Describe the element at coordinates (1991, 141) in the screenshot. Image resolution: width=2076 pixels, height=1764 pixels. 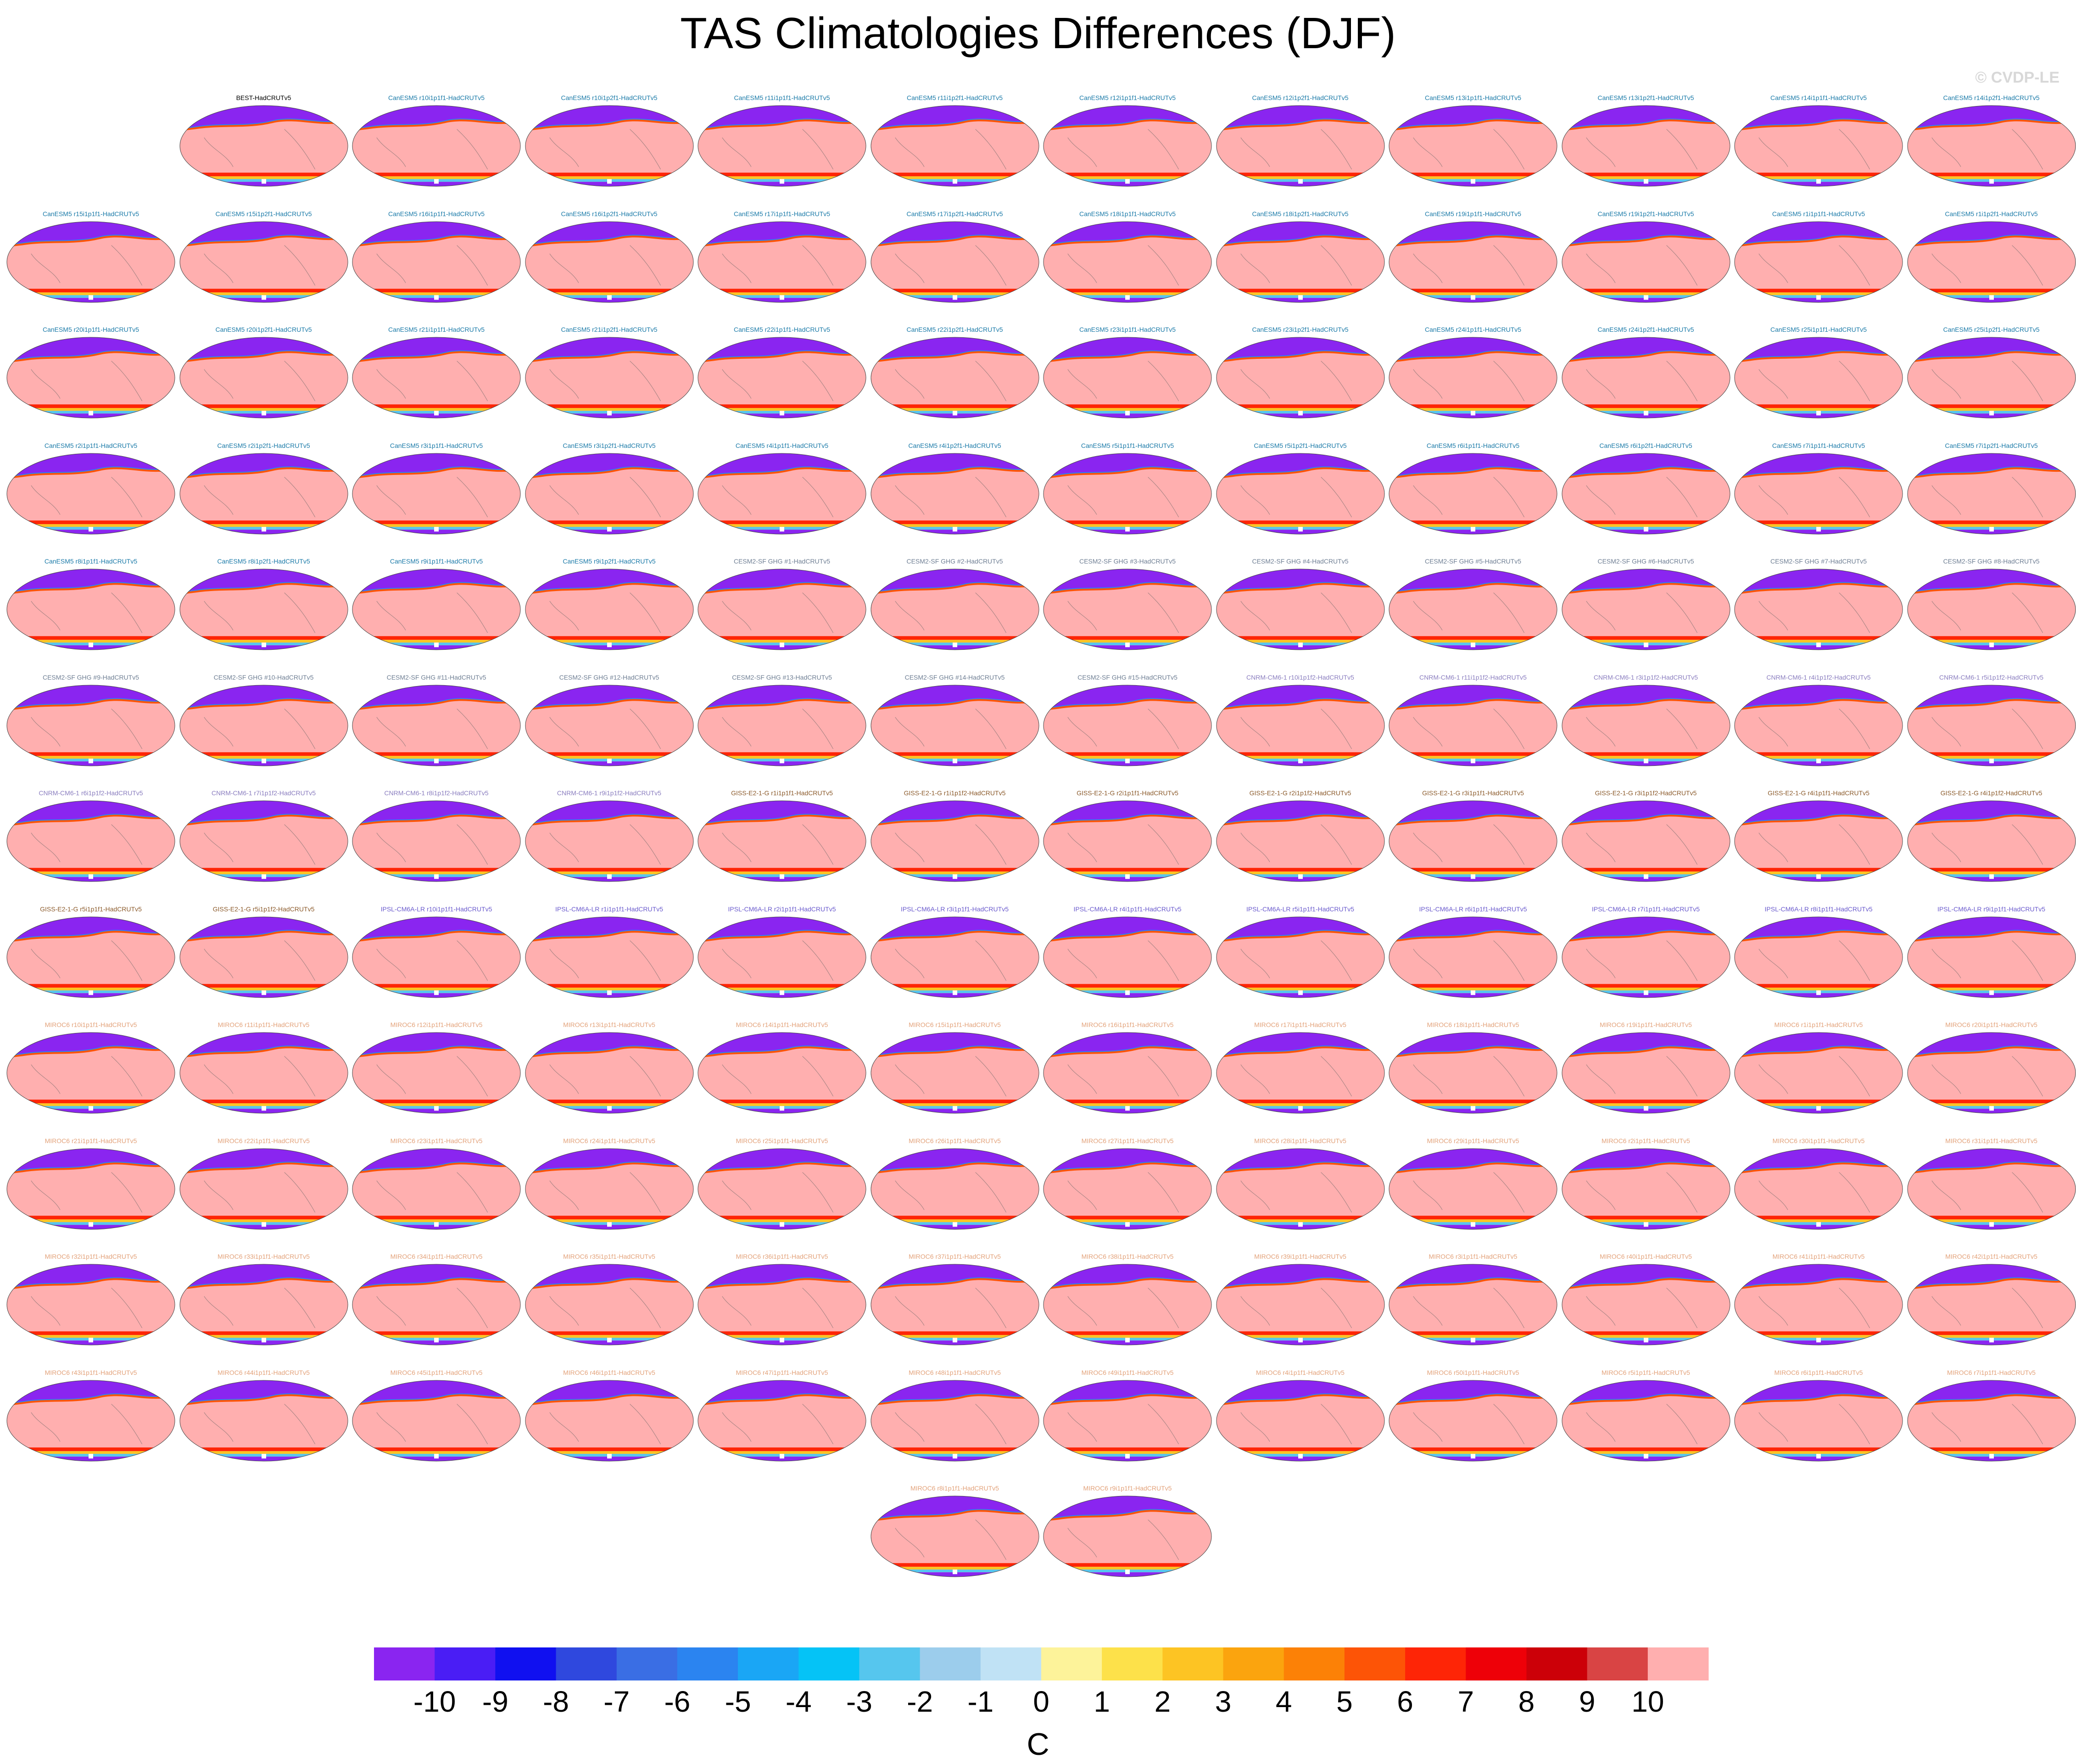
I see `map-panel: CanESM5 r14i1p2f1-HadCRUTv5` at that location.